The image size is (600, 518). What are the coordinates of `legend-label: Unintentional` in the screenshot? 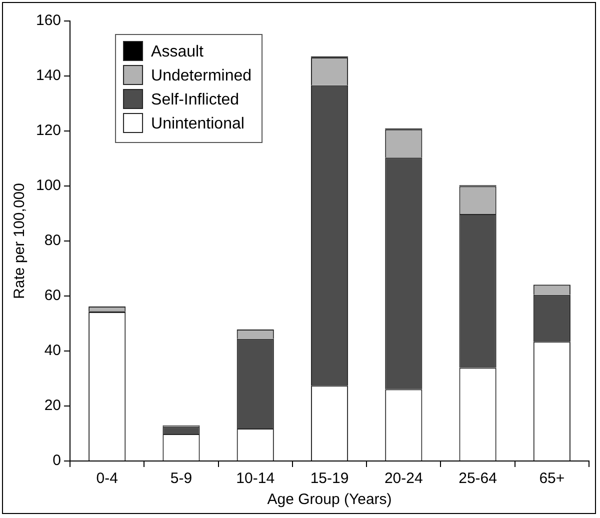 It's located at (197, 123).